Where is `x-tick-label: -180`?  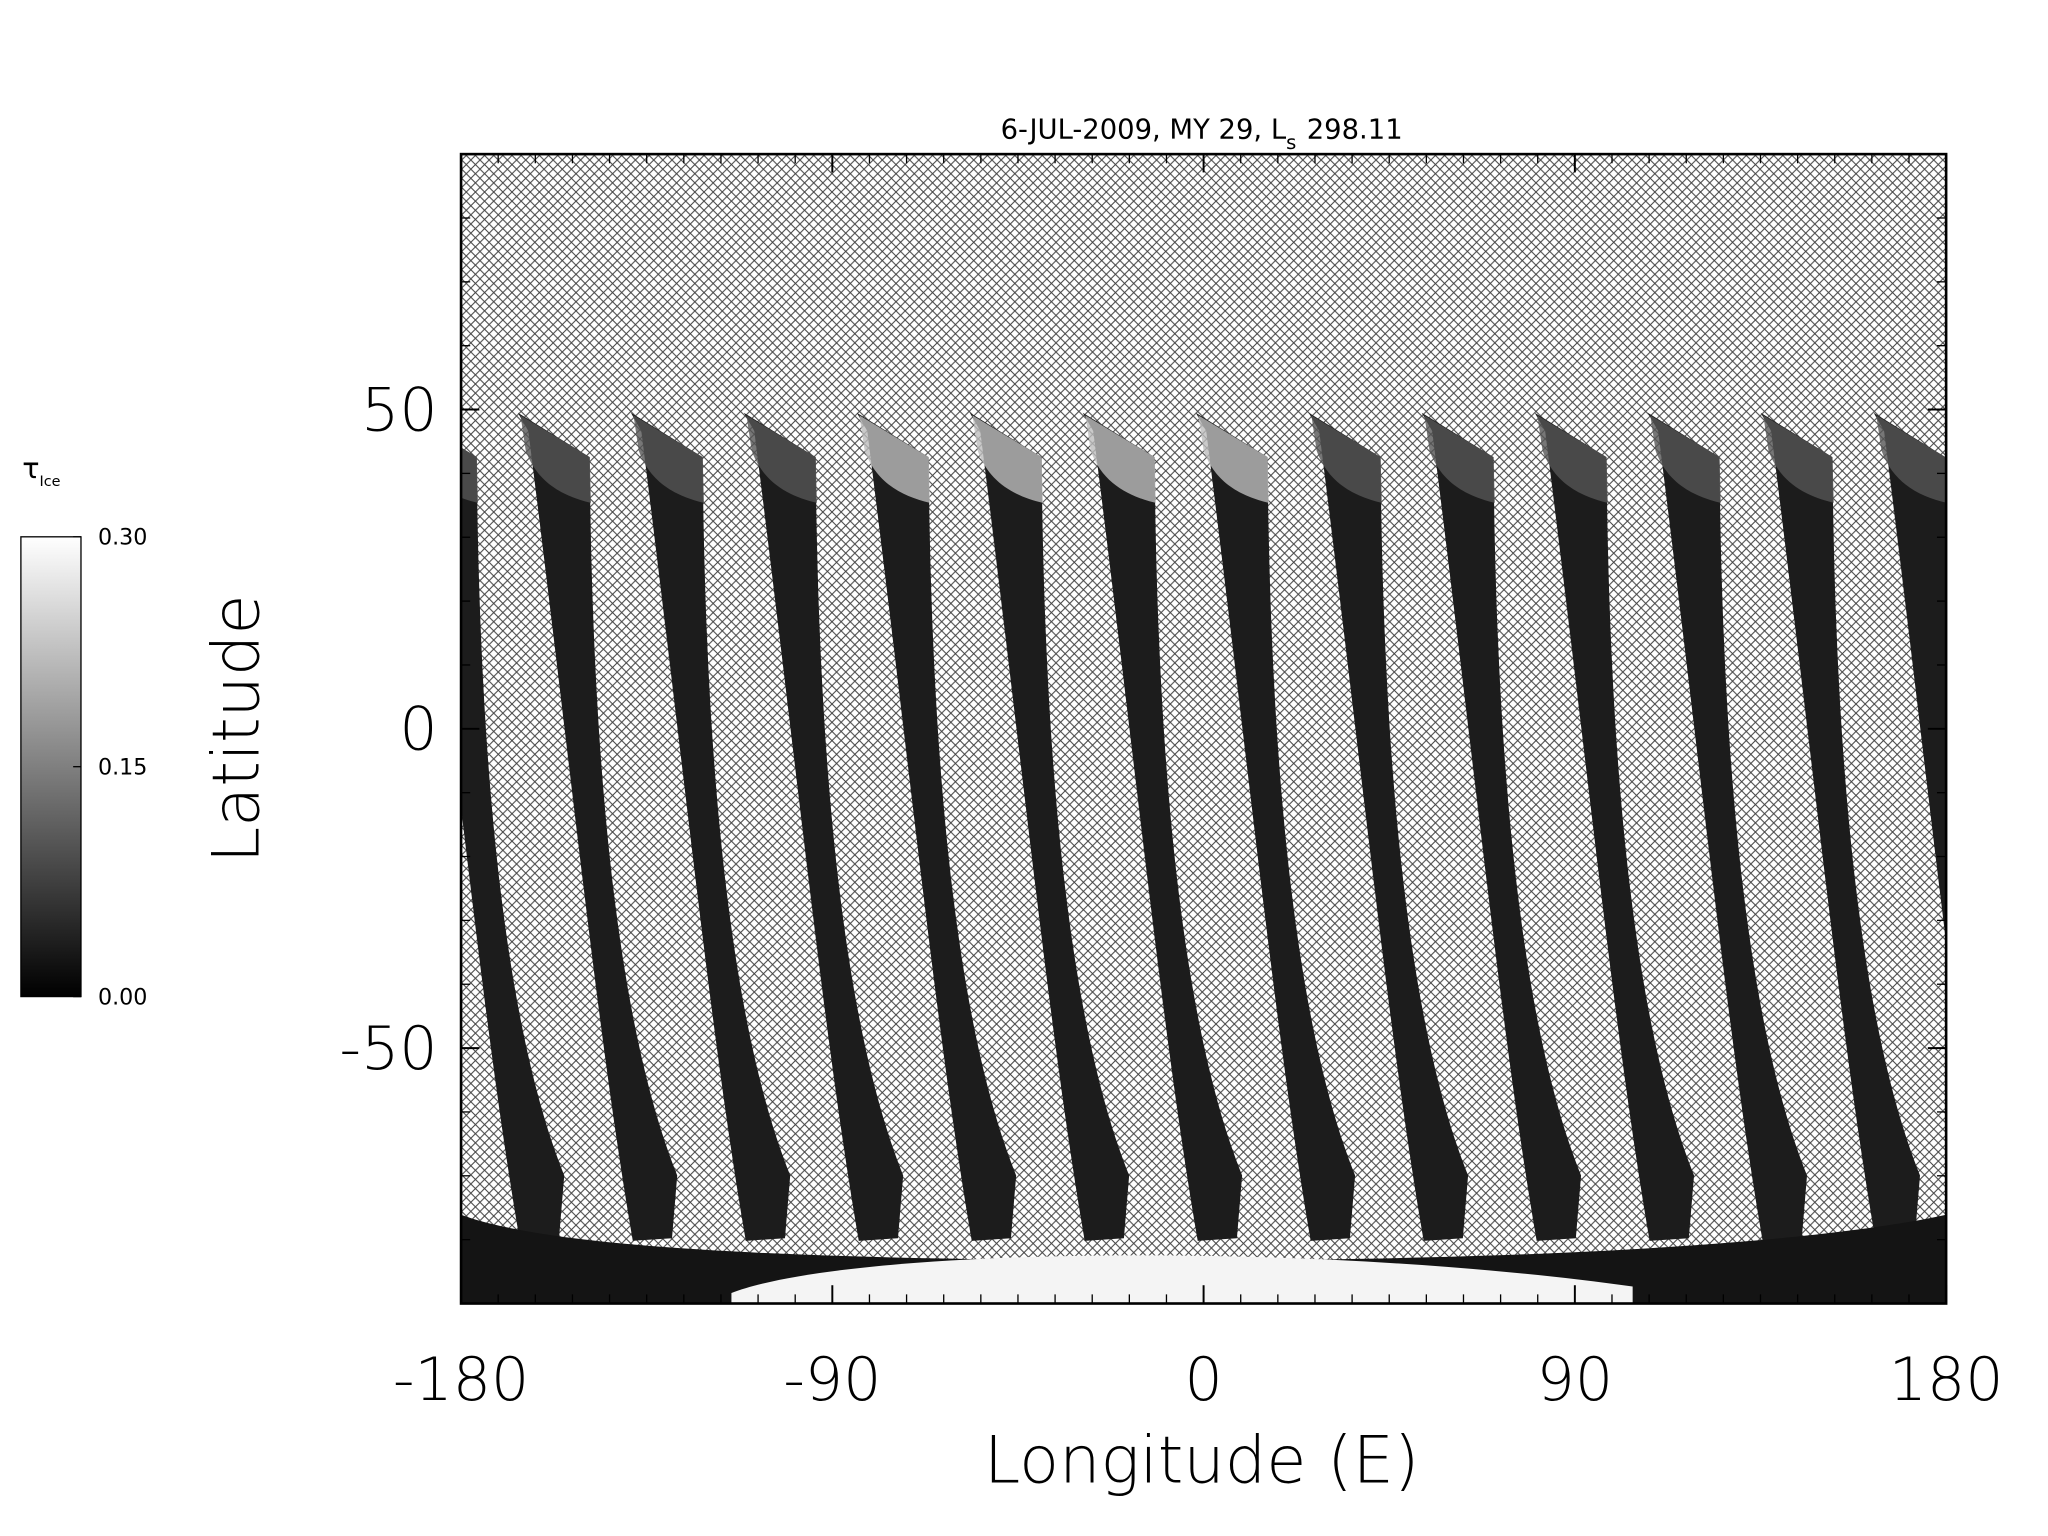 x-tick-label: -180 is located at coordinates (461, 1380).